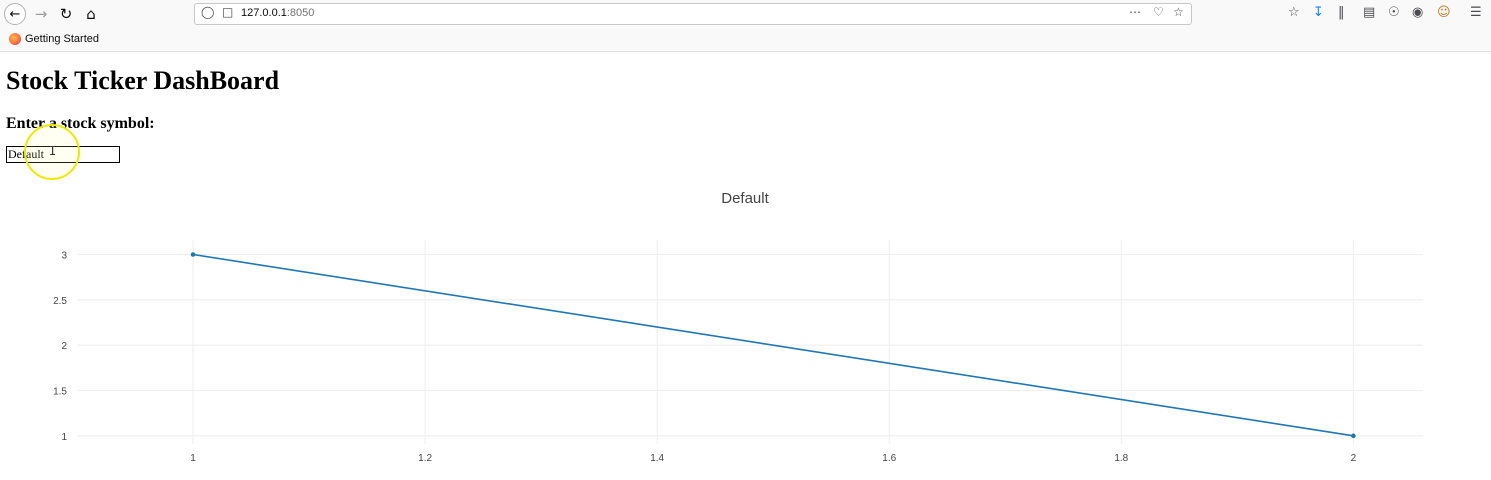 This screenshot has height=480, width=1491. Describe the element at coordinates (1444, 12) in the screenshot. I see `extension-monkey-icon: ☺` at that location.